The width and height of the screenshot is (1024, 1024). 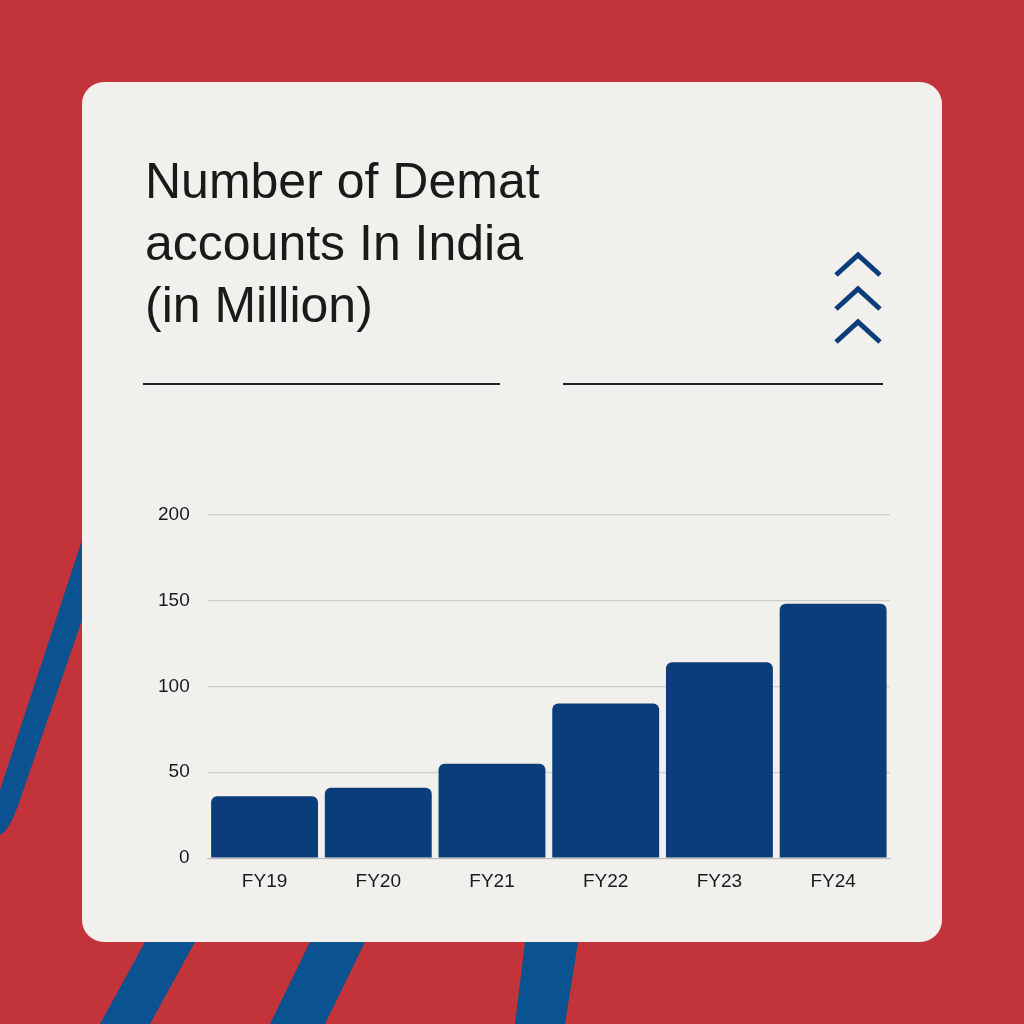 I want to click on x-tick-label: FY24, so click(x=833, y=880).